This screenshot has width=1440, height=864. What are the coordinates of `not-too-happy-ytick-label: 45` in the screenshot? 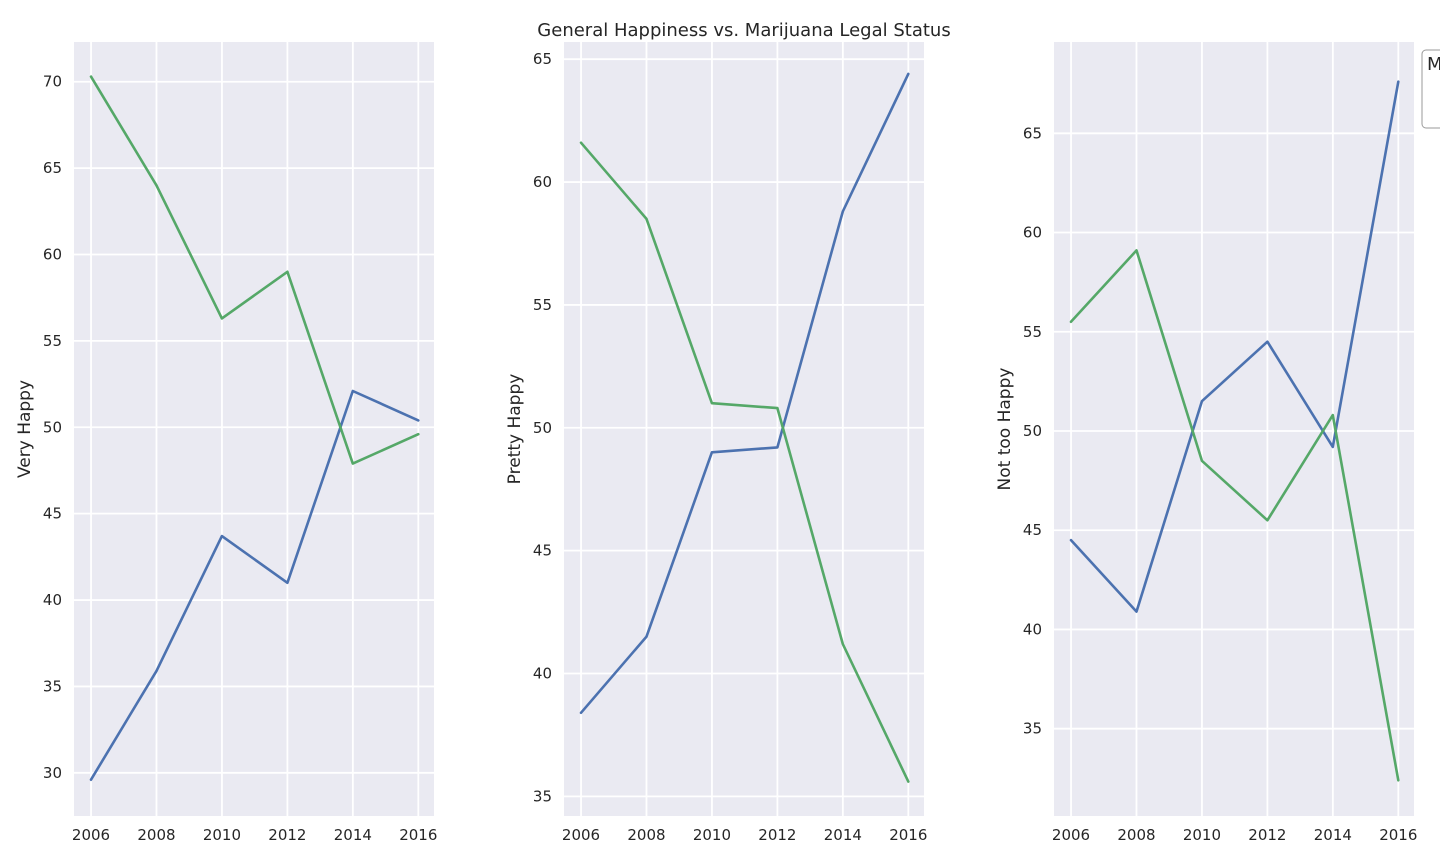 It's located at (1032, 530).